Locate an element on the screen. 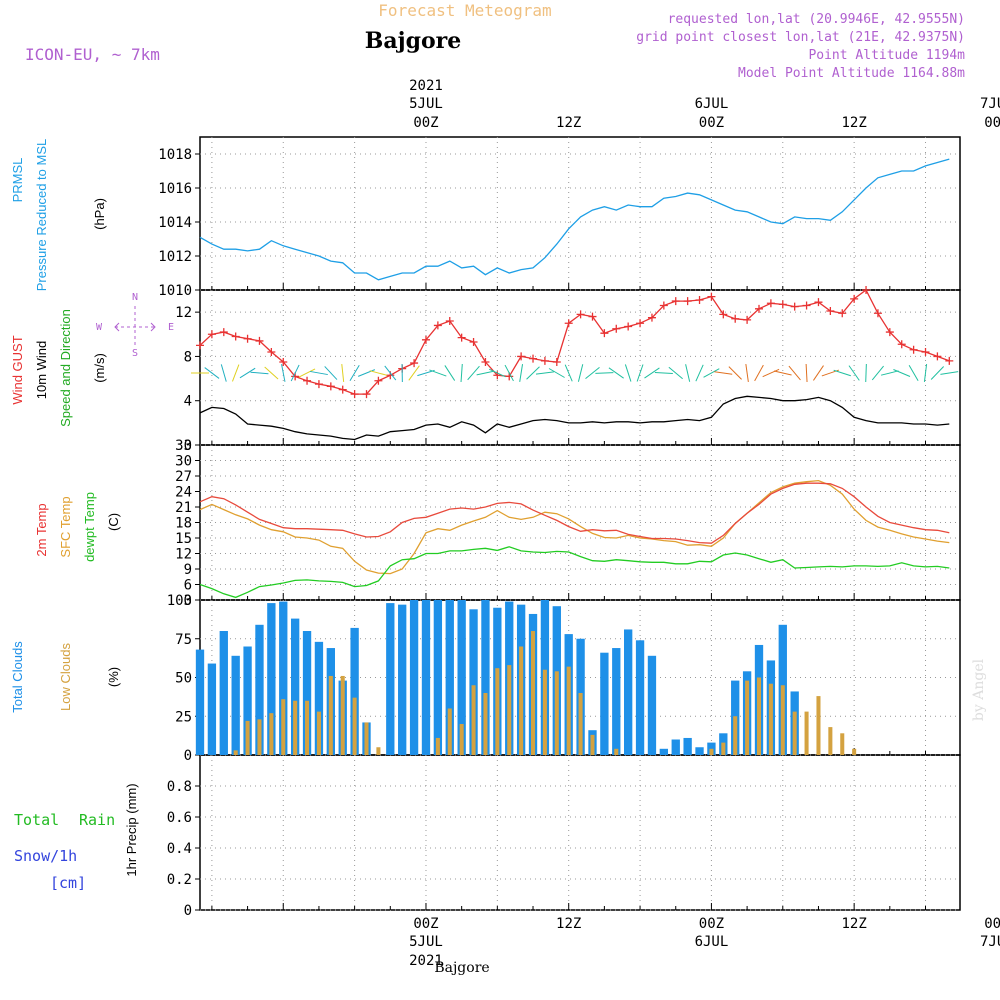 This screenshot has width=1000, height=1000. top-time-label: 7JUL is located at coordinates (990, 104).